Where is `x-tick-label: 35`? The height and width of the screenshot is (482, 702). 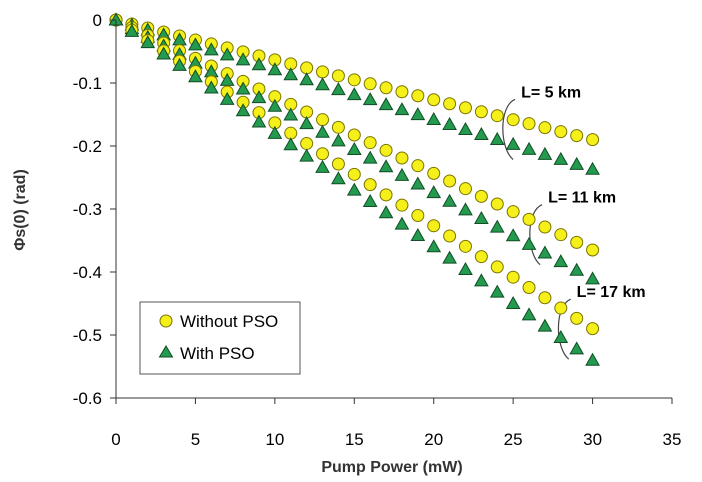 x-tick-label: 35 is located at coordinates (672, 439).